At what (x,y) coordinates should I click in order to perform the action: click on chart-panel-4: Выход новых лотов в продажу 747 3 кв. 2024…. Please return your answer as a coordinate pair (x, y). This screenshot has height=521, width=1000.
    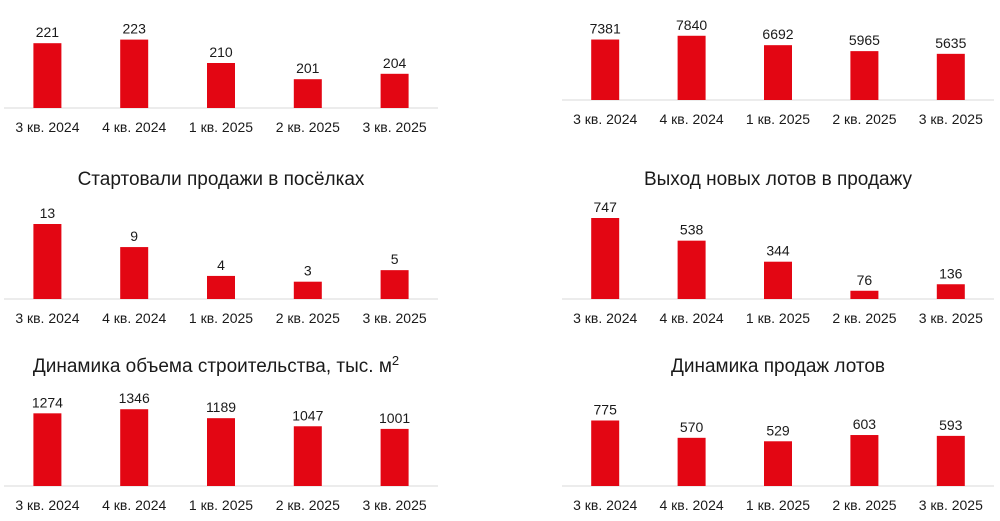
    Looking at the image, I should click on (778, 247).